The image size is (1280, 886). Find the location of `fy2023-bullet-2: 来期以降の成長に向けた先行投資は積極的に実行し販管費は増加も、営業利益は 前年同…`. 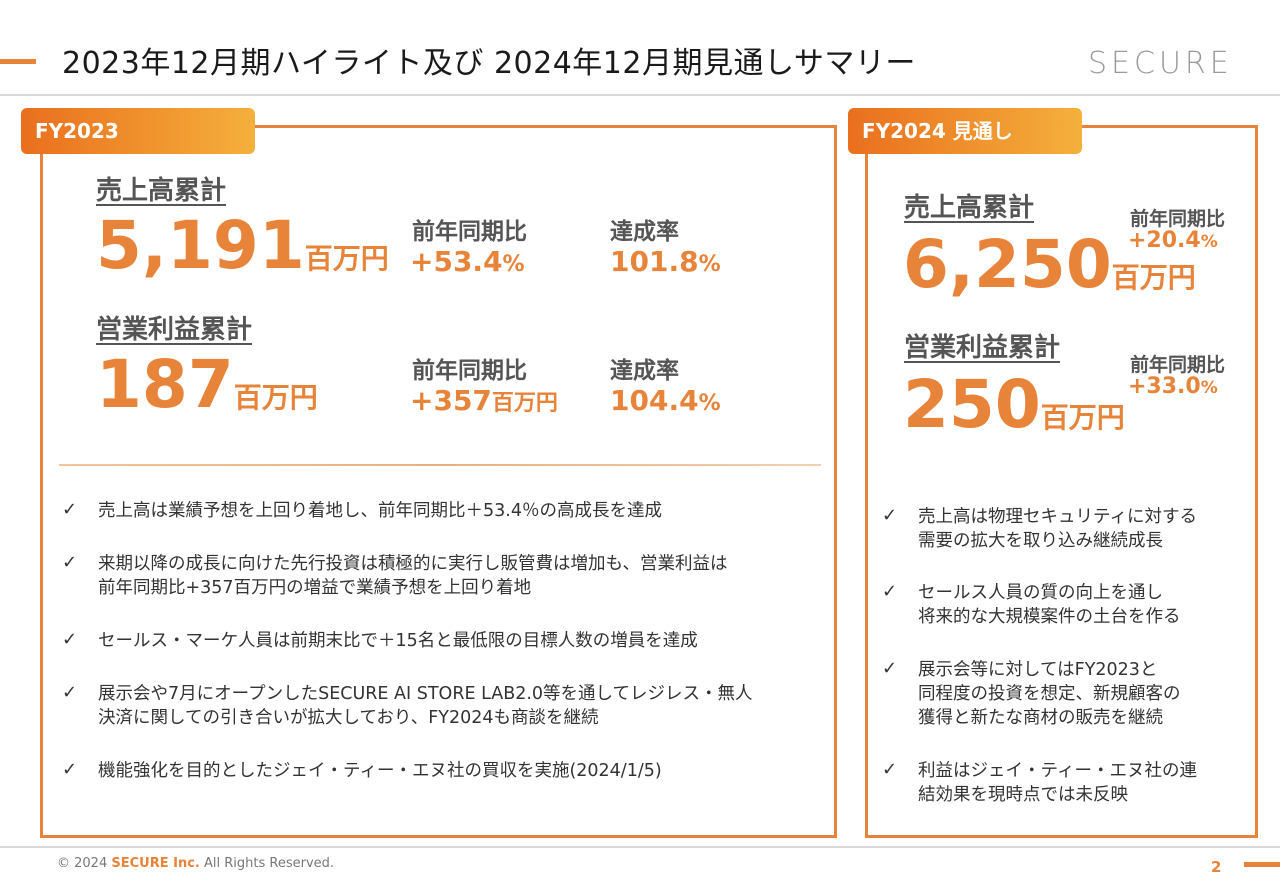

fy2023-bullet-2: 来期以降の成長に向けた先行投資は積極的に実行し販管費は増加も、営業利益は 前年同… is located at coordinates (413, 576).